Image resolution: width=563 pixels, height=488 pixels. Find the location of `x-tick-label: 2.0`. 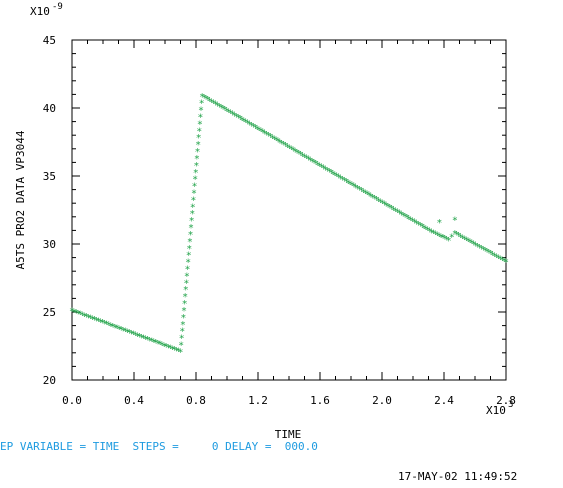

x-tick-label: 2.0 is located at coordinates (382, 400).